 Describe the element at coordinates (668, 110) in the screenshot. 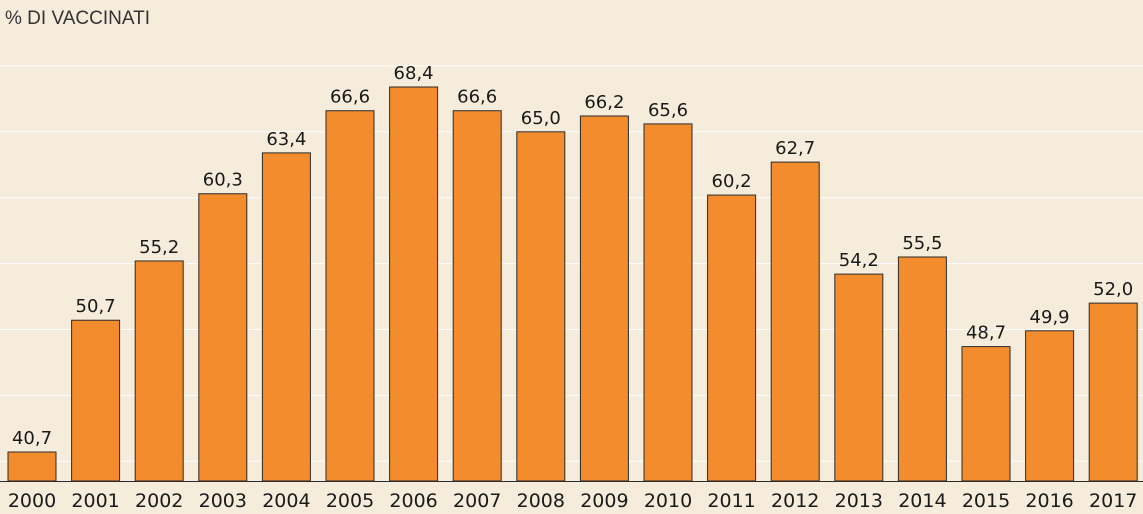

I see `data-label-2010: 65,6` at that location.